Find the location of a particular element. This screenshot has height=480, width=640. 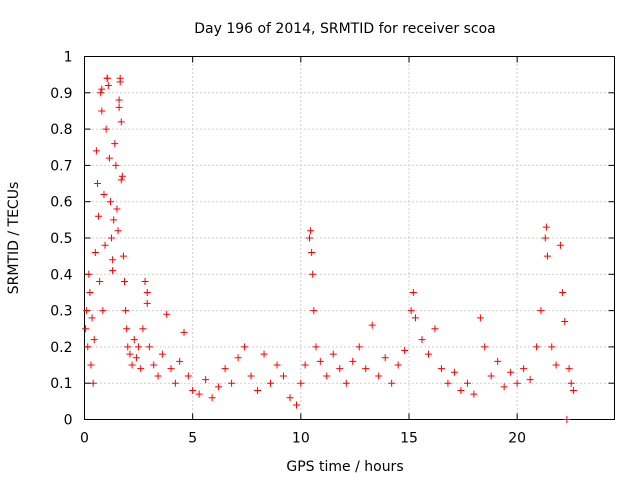

y-tick-label: 0.1 is located at coordinates (61, 384).